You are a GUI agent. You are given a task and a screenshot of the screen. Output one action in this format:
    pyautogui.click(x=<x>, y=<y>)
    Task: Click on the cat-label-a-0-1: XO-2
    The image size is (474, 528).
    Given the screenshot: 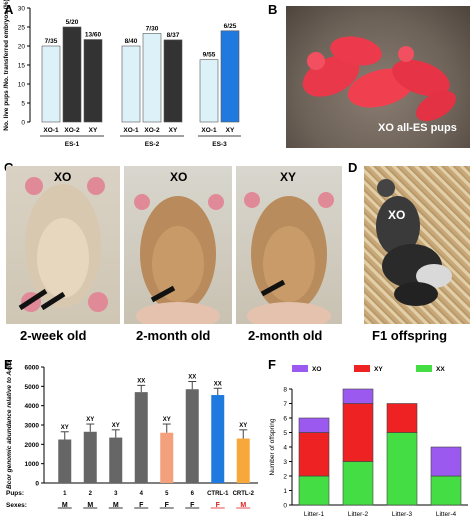 What is the action you would take?
    pyautogui.click(x=72, y=130)
    